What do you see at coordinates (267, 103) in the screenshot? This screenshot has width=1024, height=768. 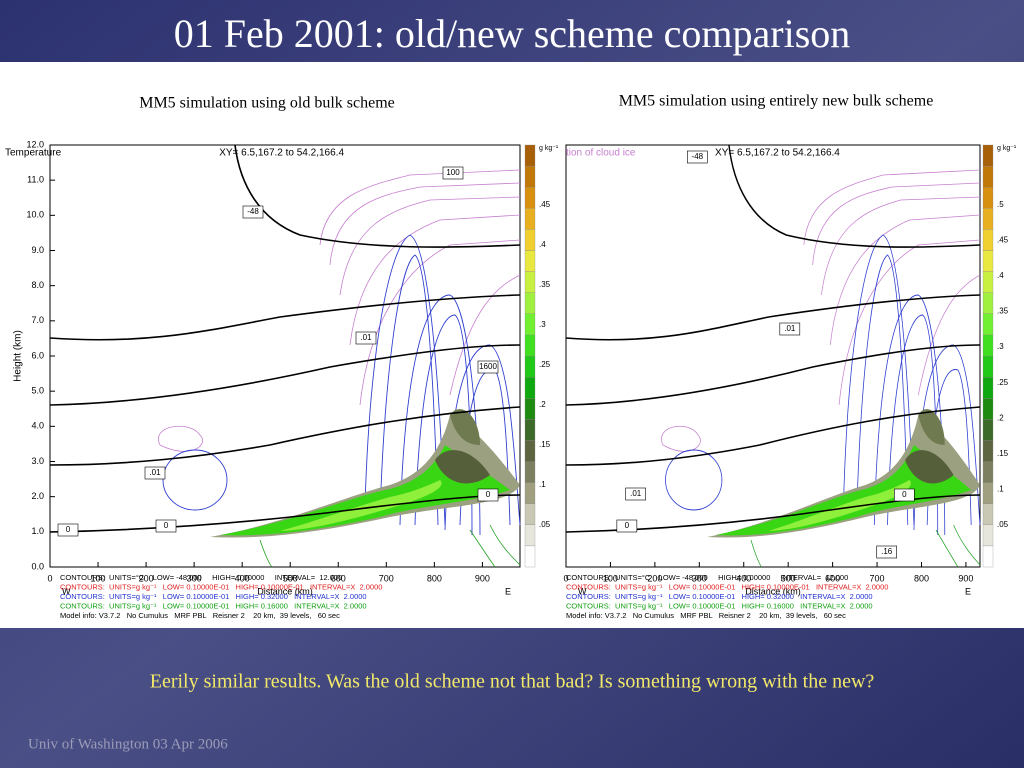 I see `panel-subtitle: MM5 simulation using old bulk scheme` at bounding box center [267, 103].